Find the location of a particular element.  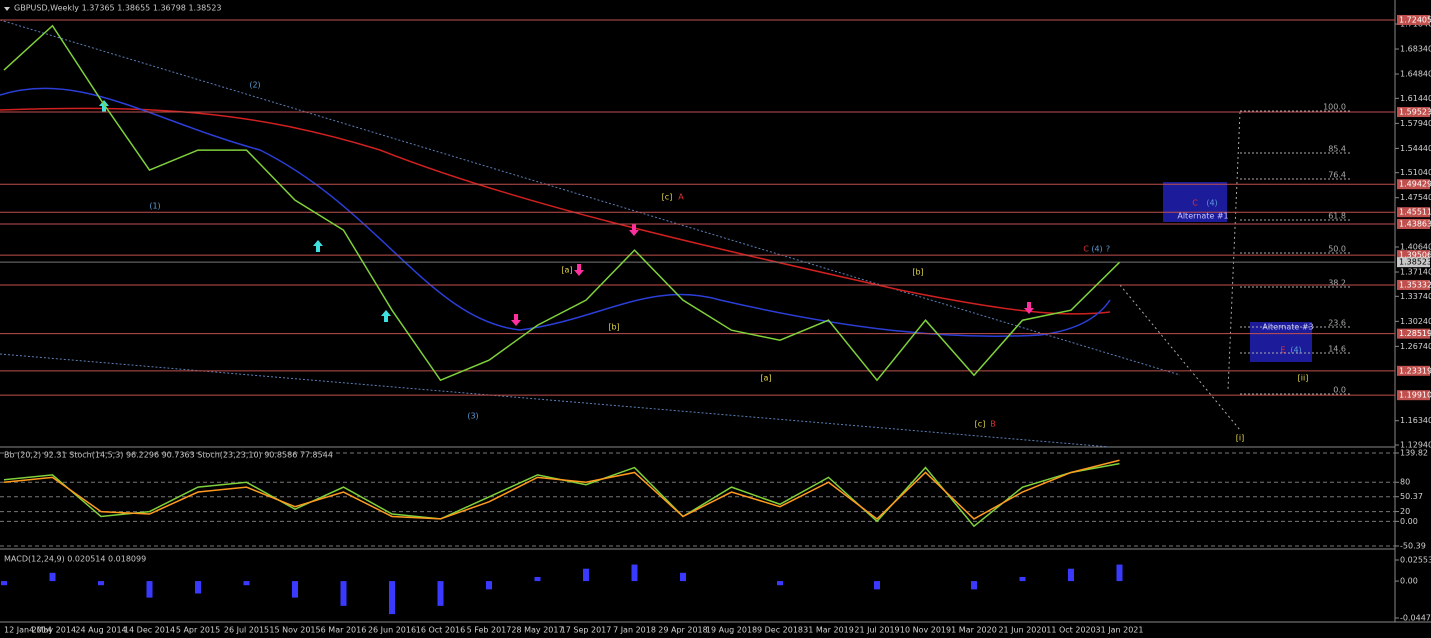

wave-label: (4) is located at coordinates (1211, 203).